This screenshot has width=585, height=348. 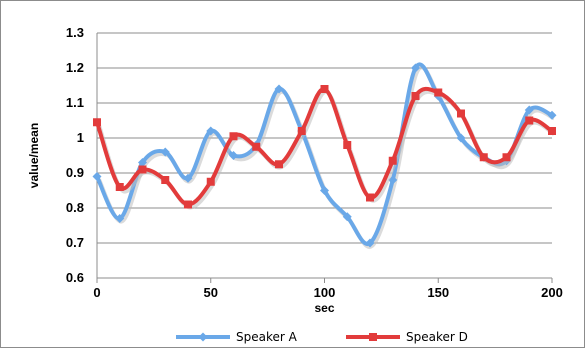 I want to click on y-tick-label: 1.2, so click(x=75, y=67).